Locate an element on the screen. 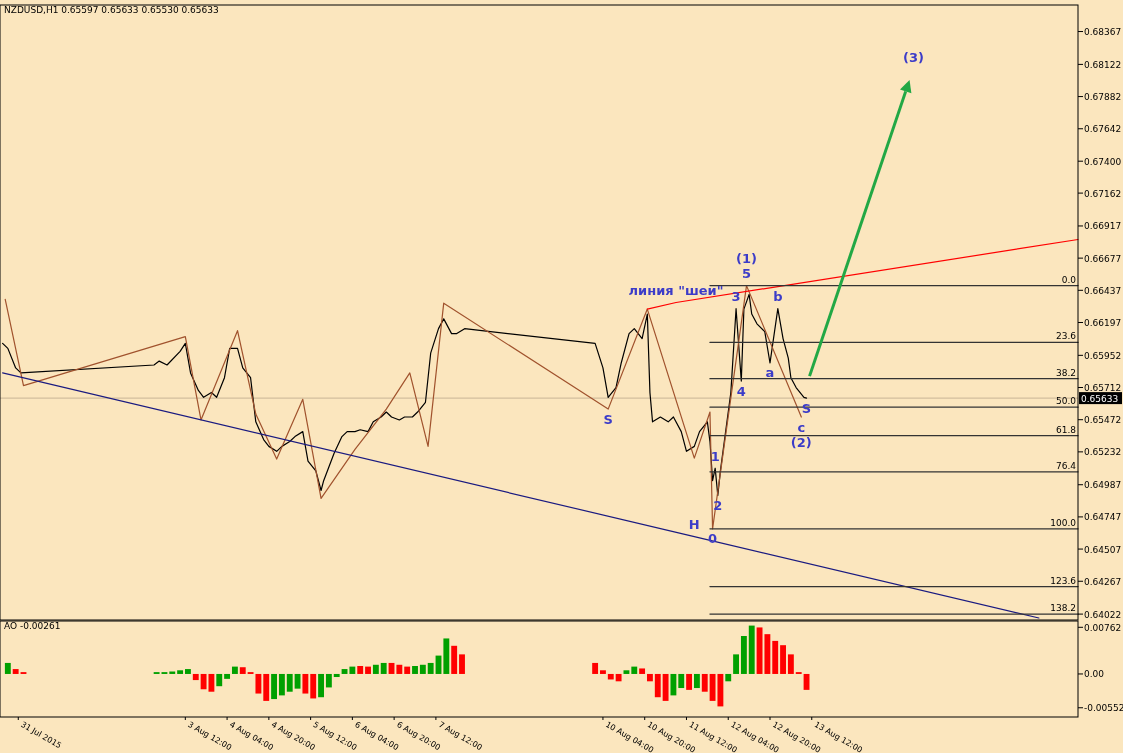 The image size is (1123, 753). series-label: 38.2 is located at coordinates (1065, 372).